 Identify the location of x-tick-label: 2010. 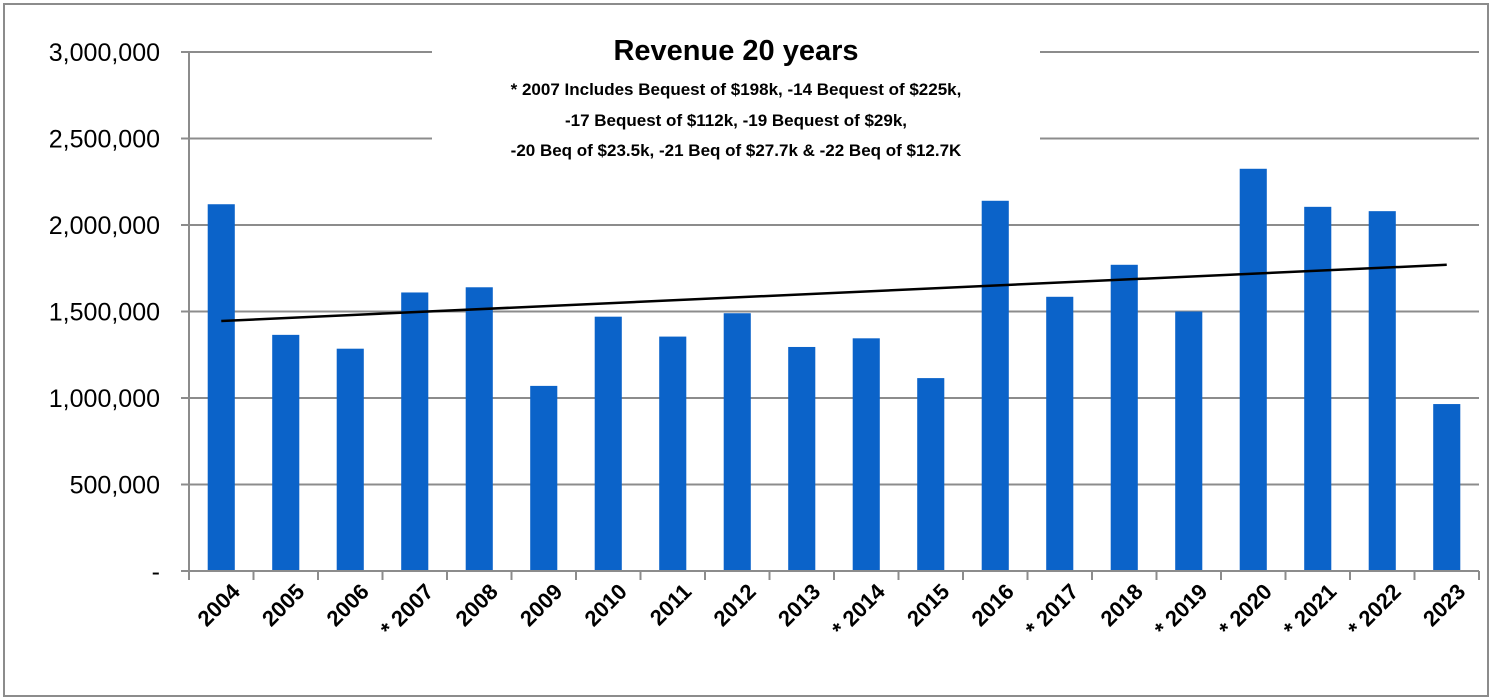
(605, 605).